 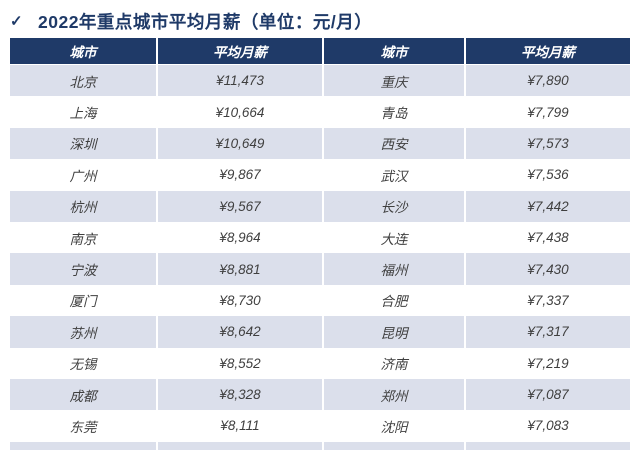 I want to click on table-row: 杭州 ¥9,567 长沙 ¥7,442, so click(x=320, y=206).